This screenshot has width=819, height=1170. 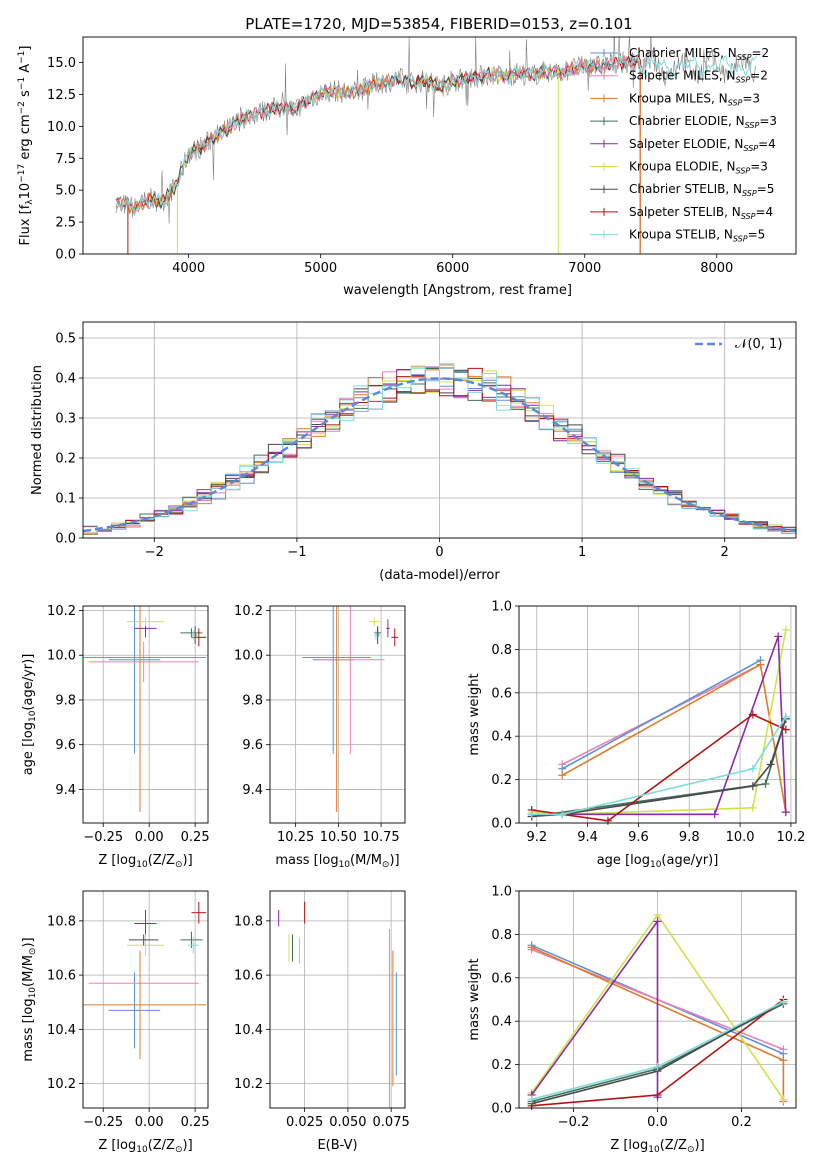 What do you see at coordinates (337, 999) in the screenshot?
I see `mass_vs_EBV-frame` at bounding box center [337, 999].